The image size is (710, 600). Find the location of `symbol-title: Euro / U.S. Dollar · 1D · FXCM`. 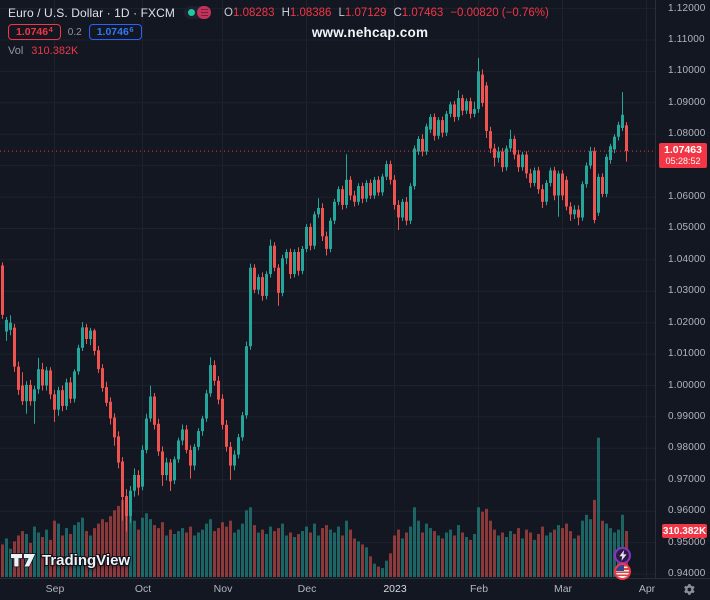

symbol-title: Euro / U.S. Dollar · 1D · FXCM is located at coordinates (92, 12).